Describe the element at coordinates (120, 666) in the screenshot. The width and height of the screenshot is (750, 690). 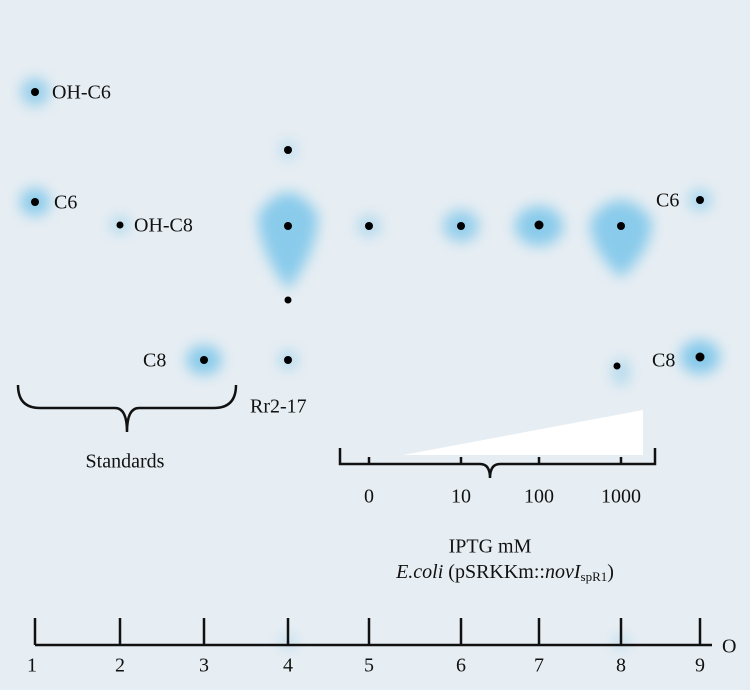
I see `lane-number: 2` at that location.